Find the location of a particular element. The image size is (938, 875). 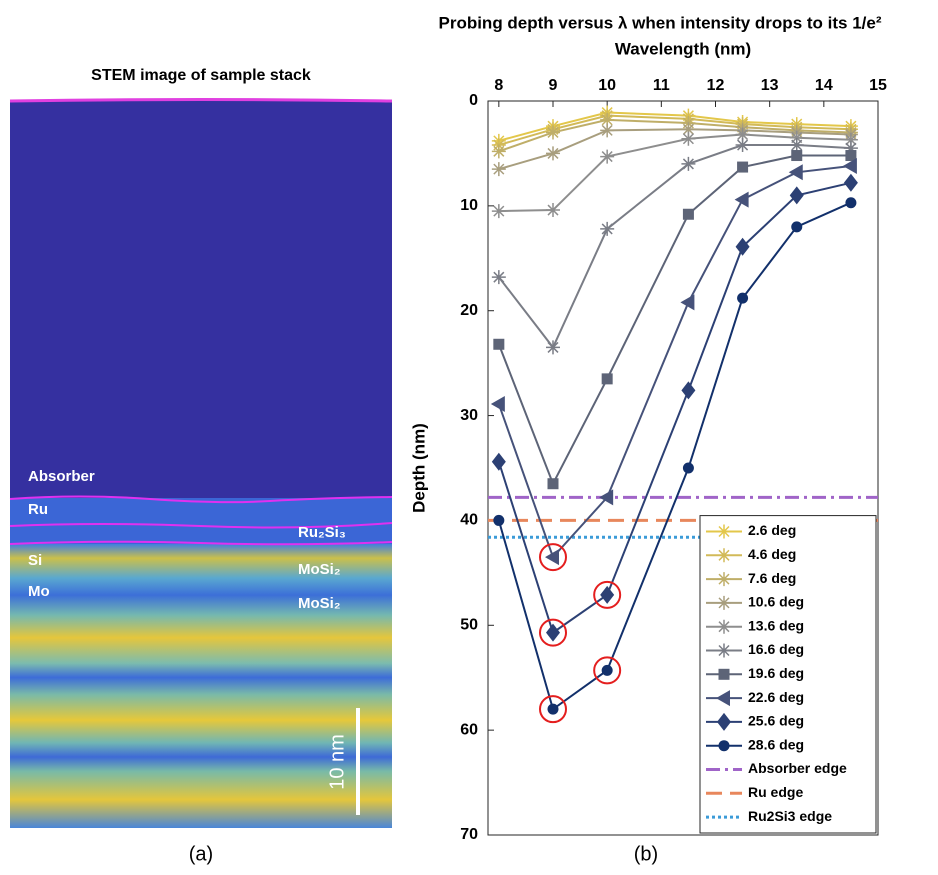

y-tick-label: 0 is located at coordinates (473, 100).